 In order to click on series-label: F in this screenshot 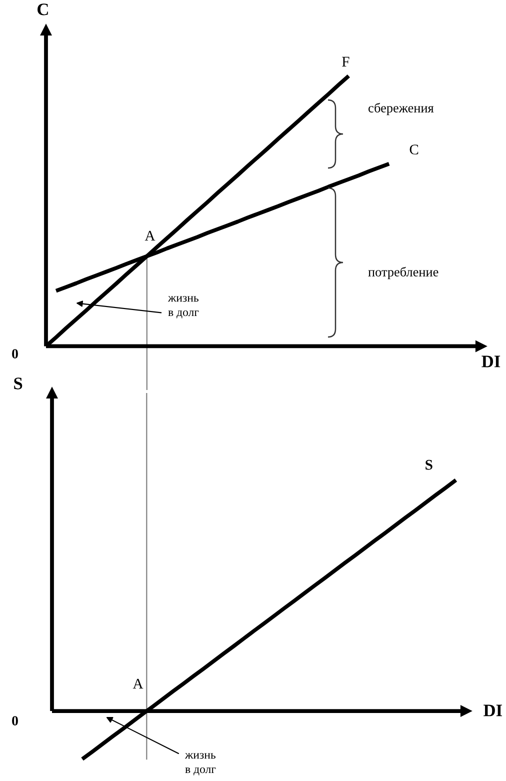, I will do `click(346, 61)`.